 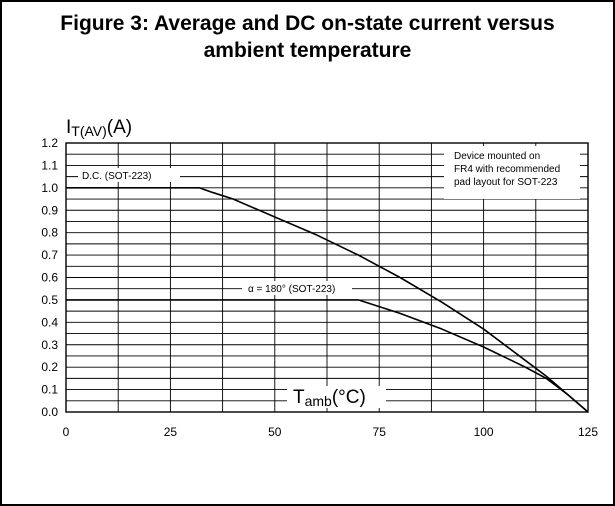 What do you see at coordinates (49, 188) in the screenshot?
I see `y-tick-label: 1.0` at bounding box center [49, 188].